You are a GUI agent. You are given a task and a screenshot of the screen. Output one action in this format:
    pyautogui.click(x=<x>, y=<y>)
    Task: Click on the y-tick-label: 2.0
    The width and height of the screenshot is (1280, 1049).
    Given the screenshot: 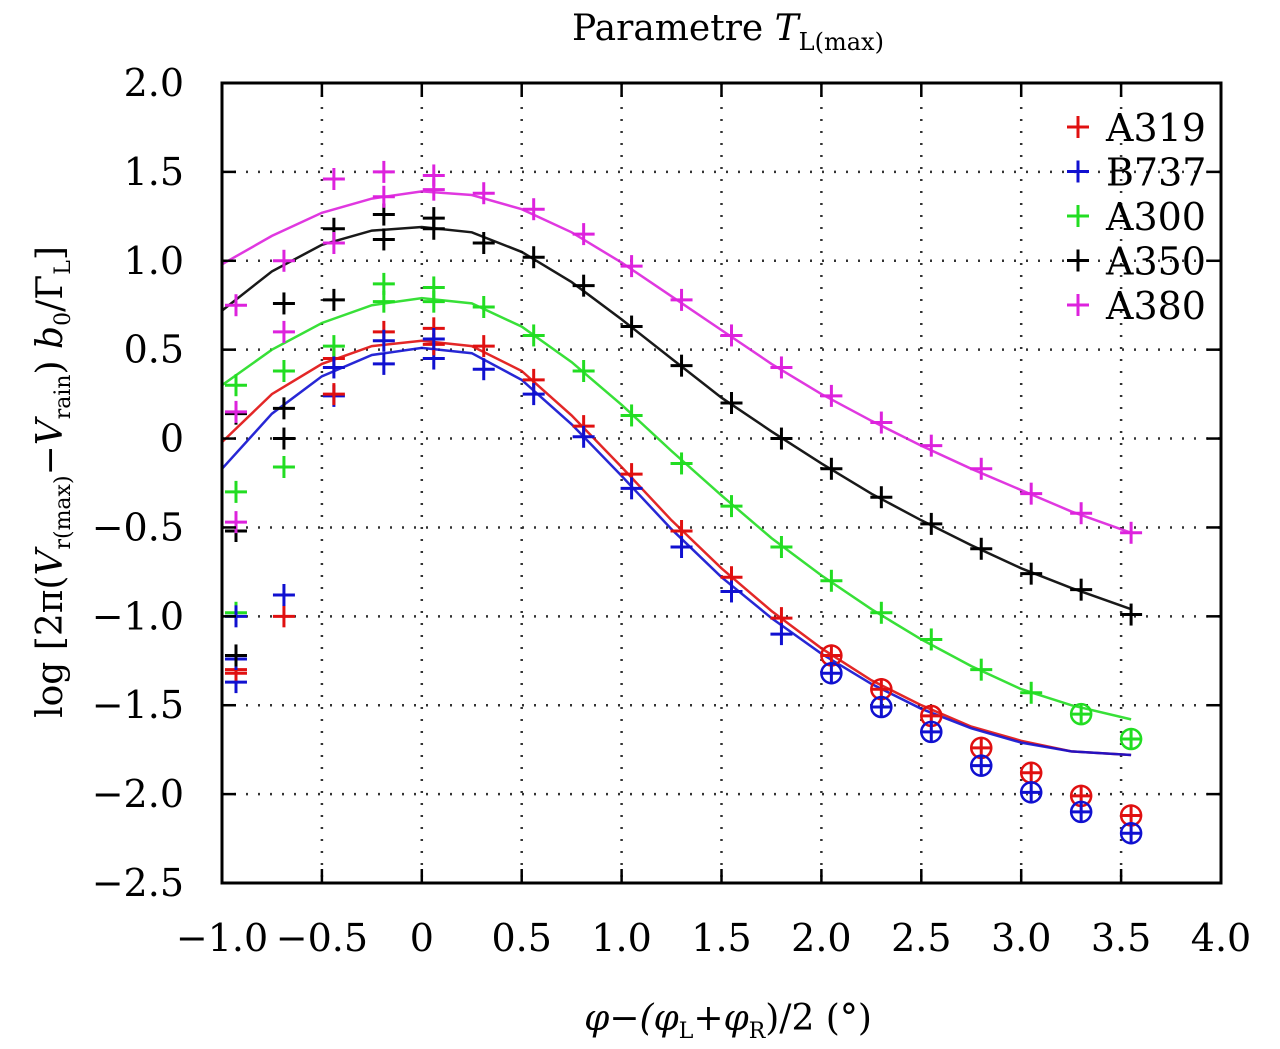 What is the action you would take?
    pyautogui.click(x=154, y=83)
    